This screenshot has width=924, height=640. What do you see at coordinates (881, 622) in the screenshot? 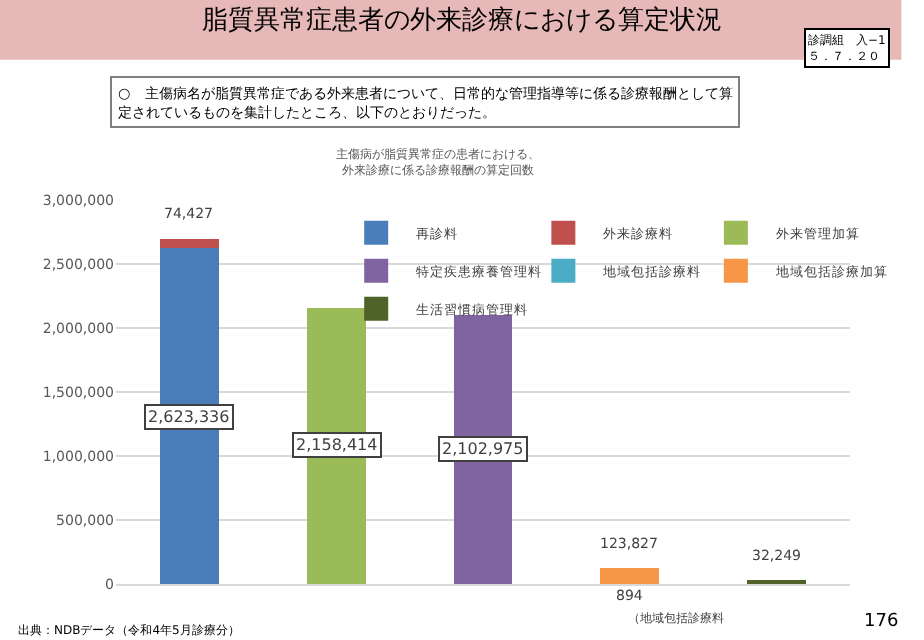
I see `text: 176` at bounding box center [881, 622].